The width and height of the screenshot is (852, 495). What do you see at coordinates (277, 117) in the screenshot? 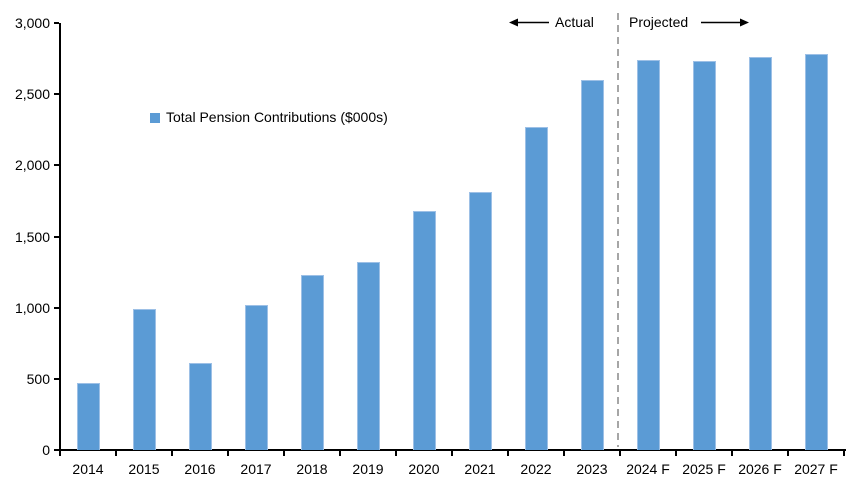
I see `legend-series-label: Total Pension Contributions ($000s)` at bounding box center [277, 117].